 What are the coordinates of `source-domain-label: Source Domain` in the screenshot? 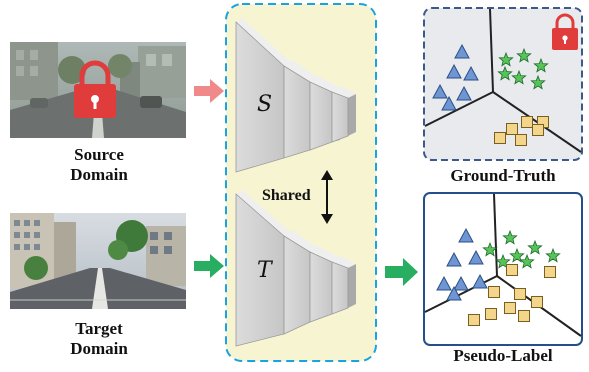 It's located at (99, 165).